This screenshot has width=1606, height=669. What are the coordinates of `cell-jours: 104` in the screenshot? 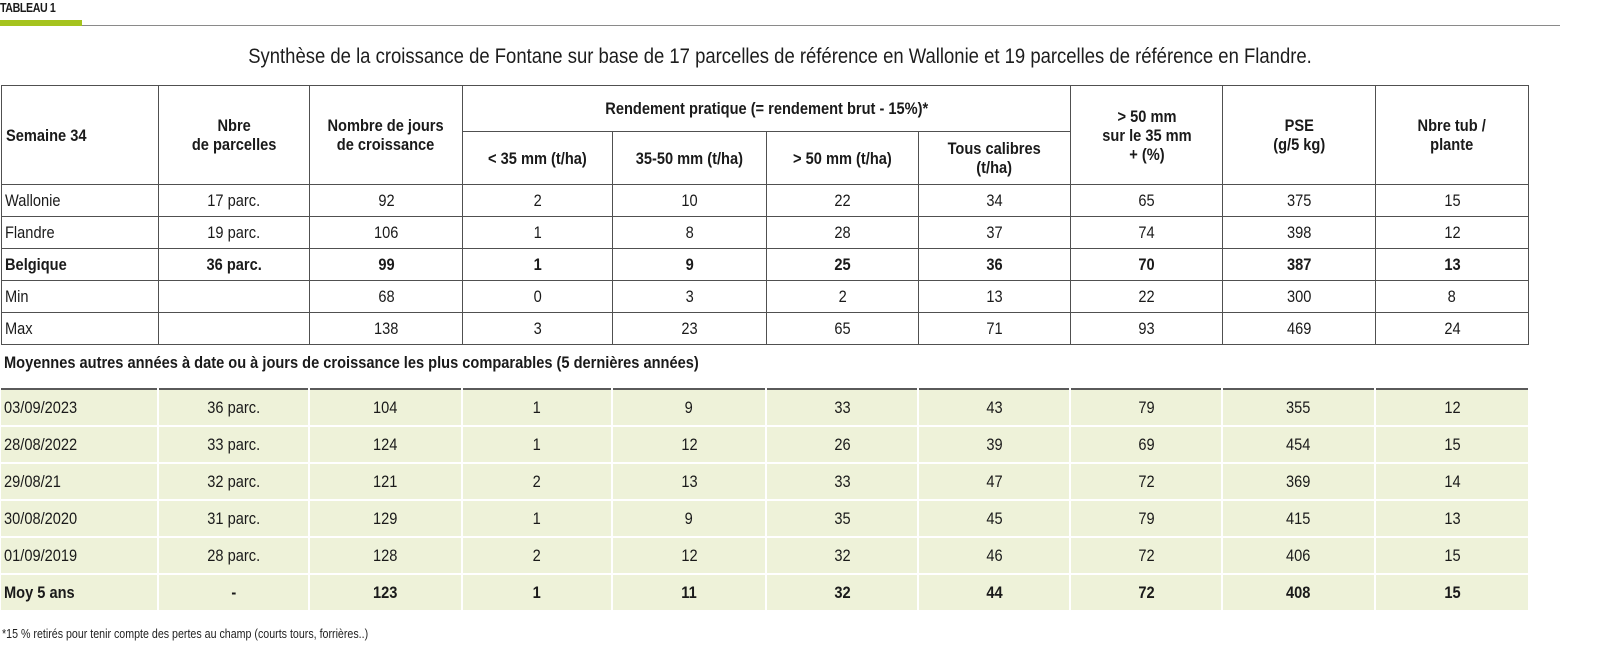 It's located at (385, 408).